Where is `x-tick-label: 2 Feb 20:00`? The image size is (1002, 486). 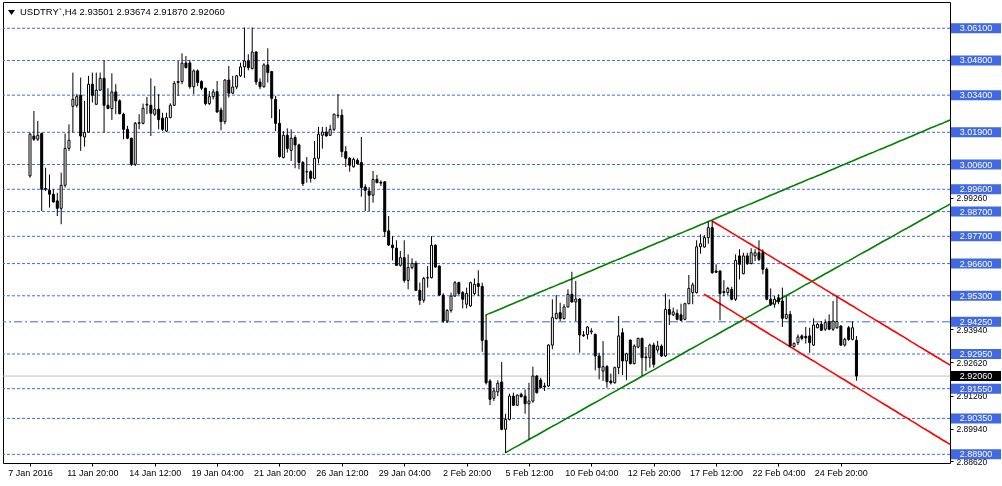 x-tick-label: 2 Feb 20:00 is located at coordinates (467, 472).